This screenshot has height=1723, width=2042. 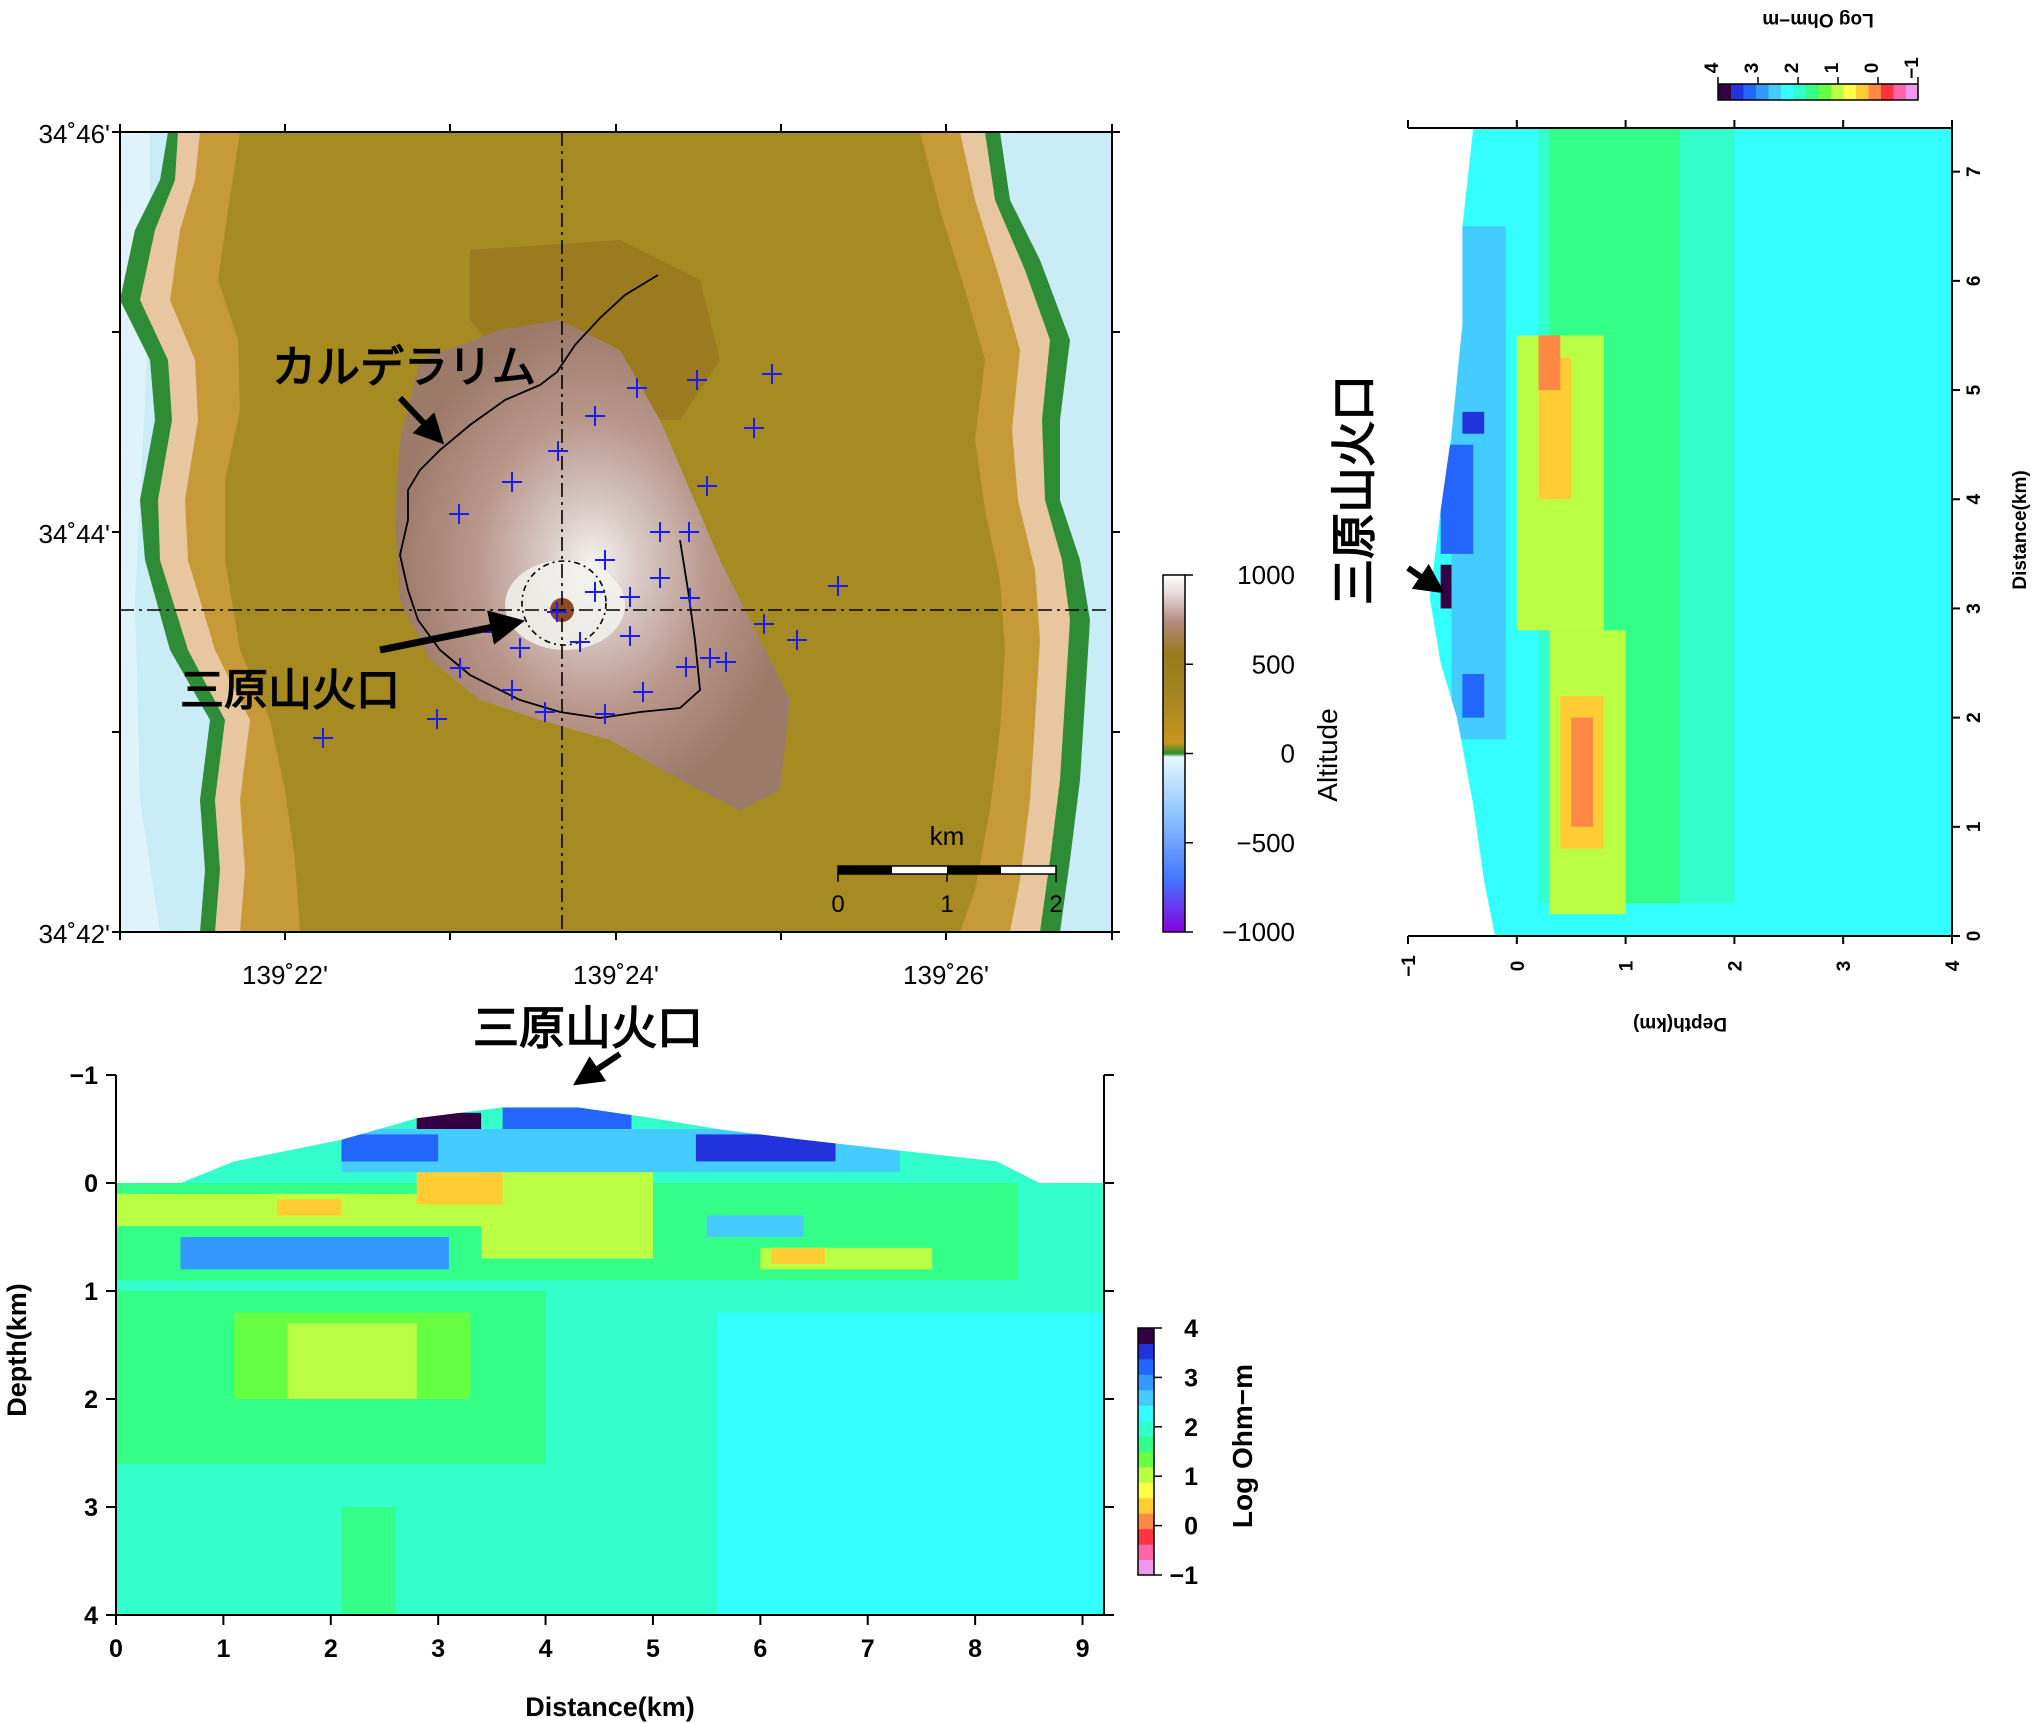 I want to click on ns-colorbar-title: Log Ohm−m, so click(x=1817, y=19).